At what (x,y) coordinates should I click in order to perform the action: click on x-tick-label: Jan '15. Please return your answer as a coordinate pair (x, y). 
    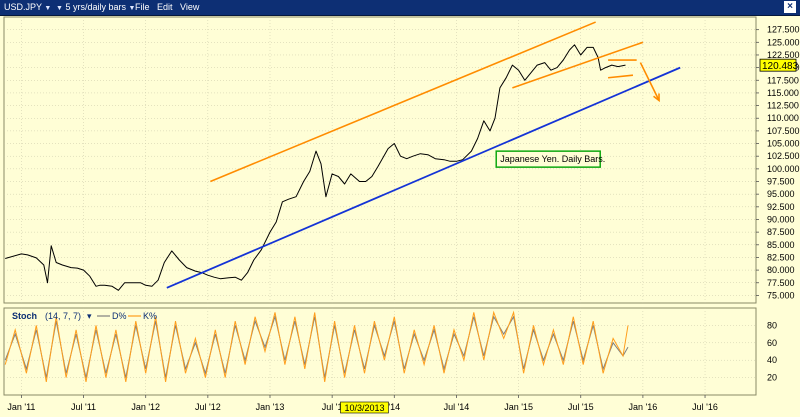
    Looking at the image, I should click on (518, 407).